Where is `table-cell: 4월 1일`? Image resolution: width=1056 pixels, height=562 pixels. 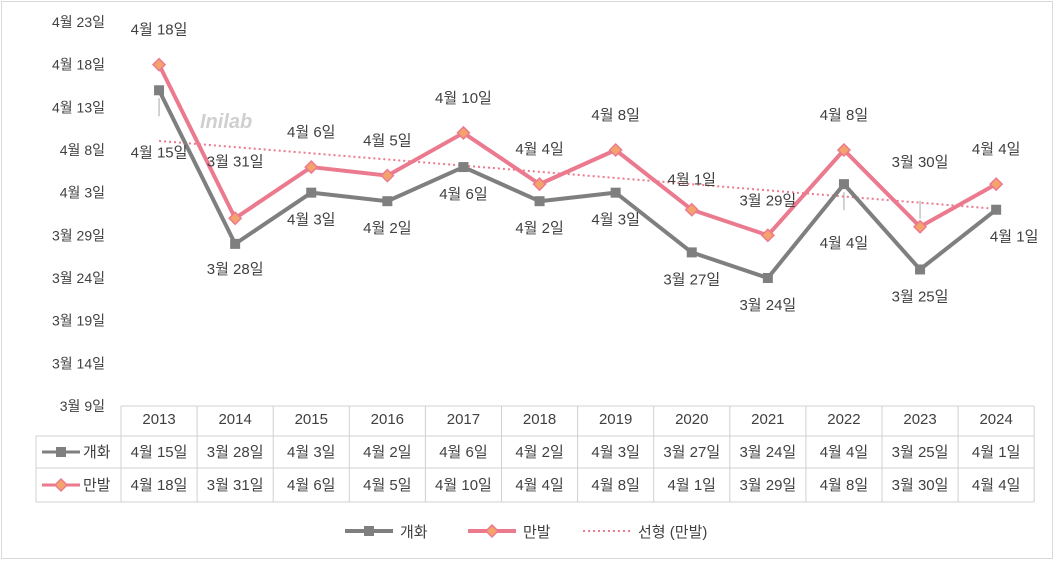 table-cell: 4월 1일 is located at coordinates (692, 485).